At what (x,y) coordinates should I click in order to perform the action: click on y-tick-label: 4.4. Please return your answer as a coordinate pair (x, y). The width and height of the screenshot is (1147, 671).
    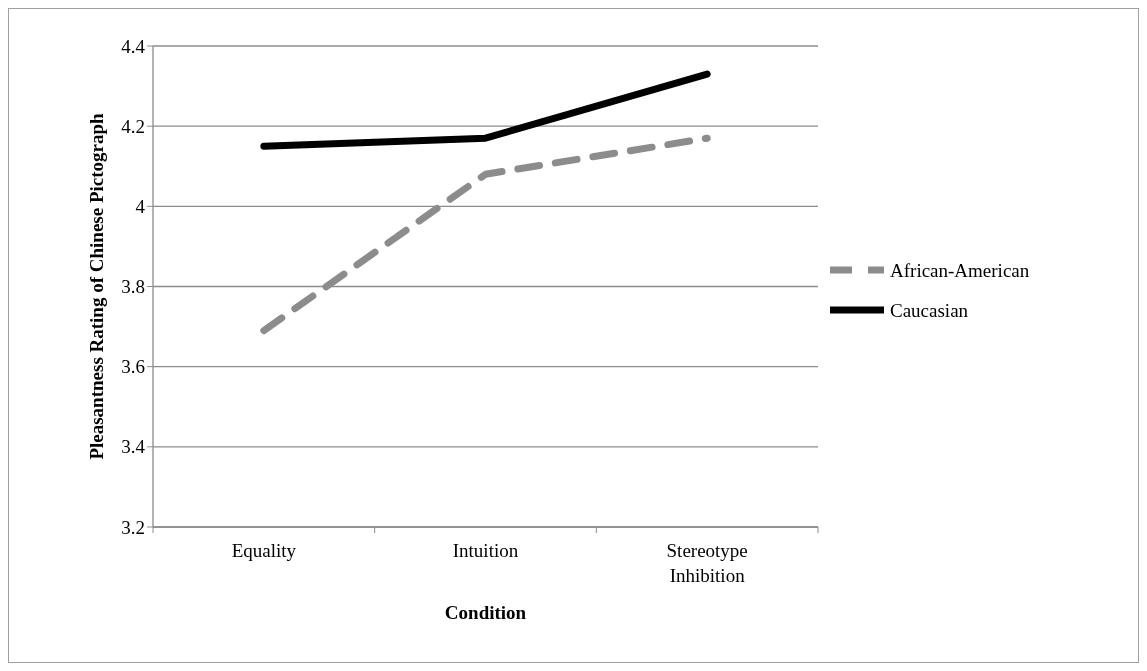
    Looking at the image, I should click on (133, 46).